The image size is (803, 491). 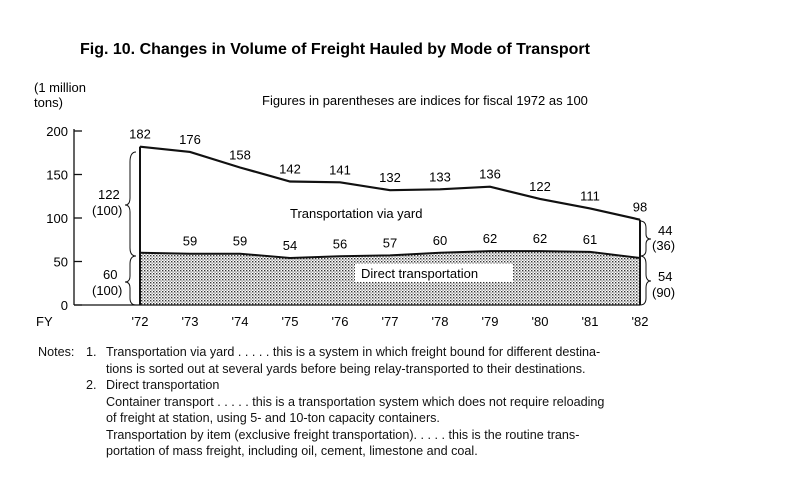 What do you see at coordinates (356, 213) in the screenshot?
I see `series-label-yard: Transportation via yard` at bounding box center [356, 213].